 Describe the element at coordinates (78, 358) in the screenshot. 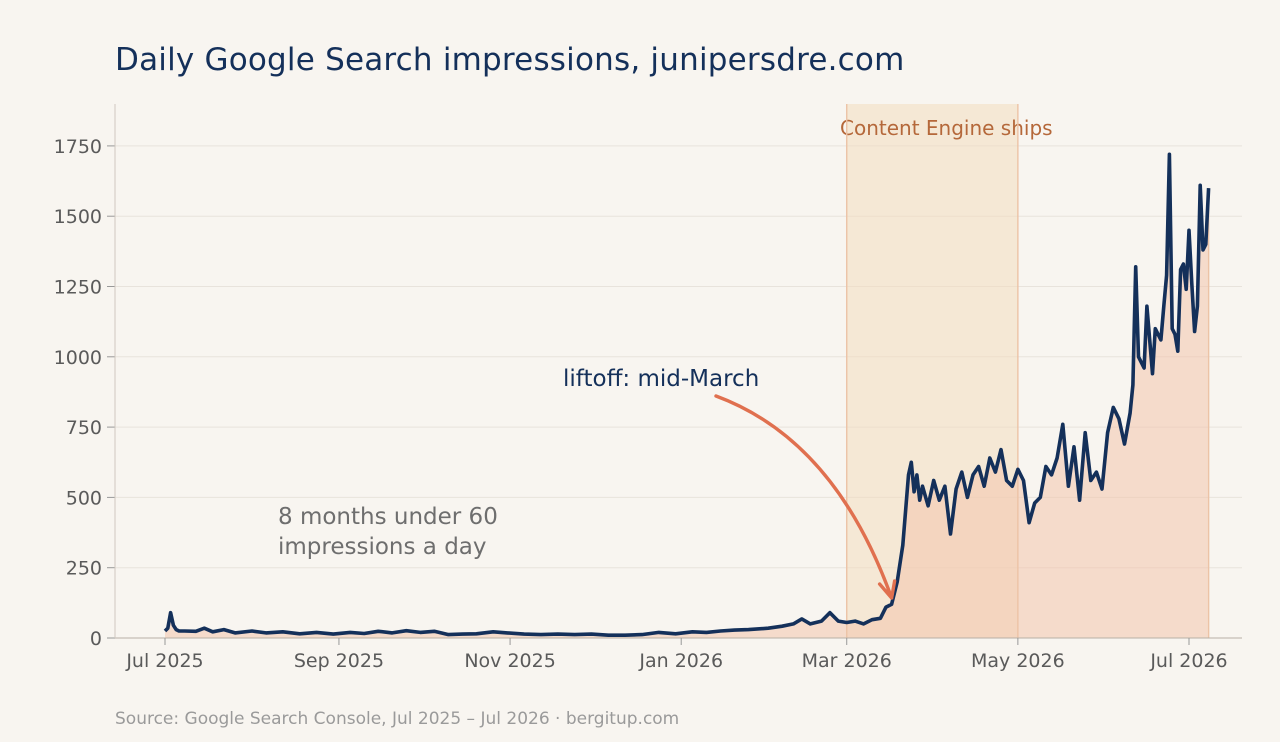

I see `y-tick-label: 1000` at that location.